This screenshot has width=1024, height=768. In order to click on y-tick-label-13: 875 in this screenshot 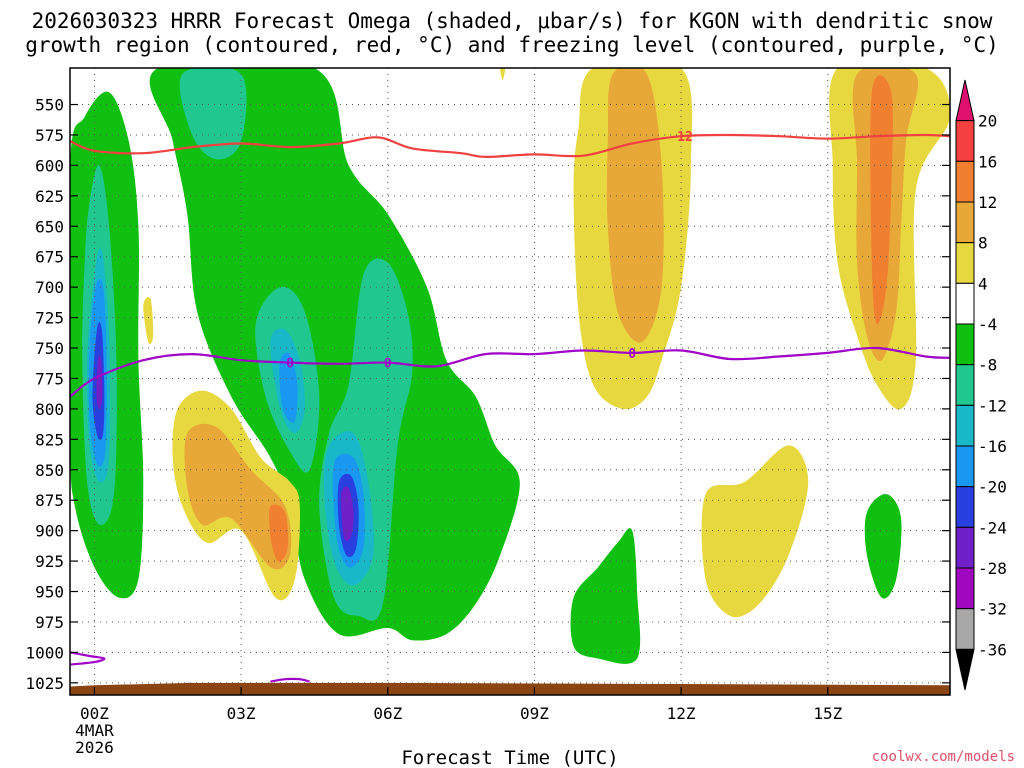, I will do `click(49, 500)`.